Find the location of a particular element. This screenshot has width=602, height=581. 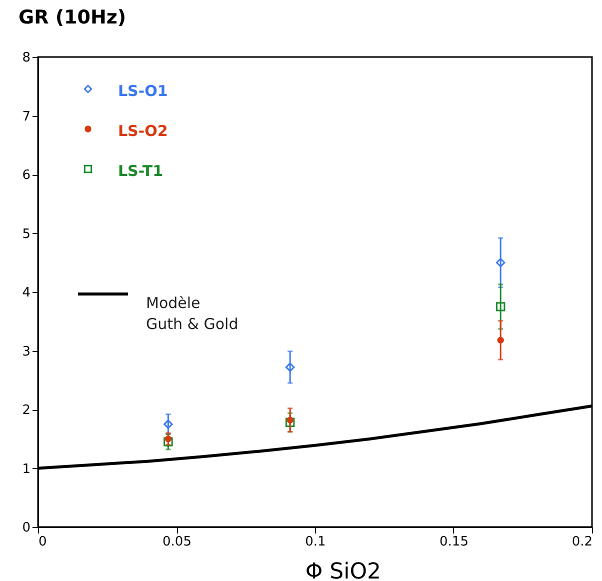

x-tick-label: 0.05 is located at coordinates (177, 542).